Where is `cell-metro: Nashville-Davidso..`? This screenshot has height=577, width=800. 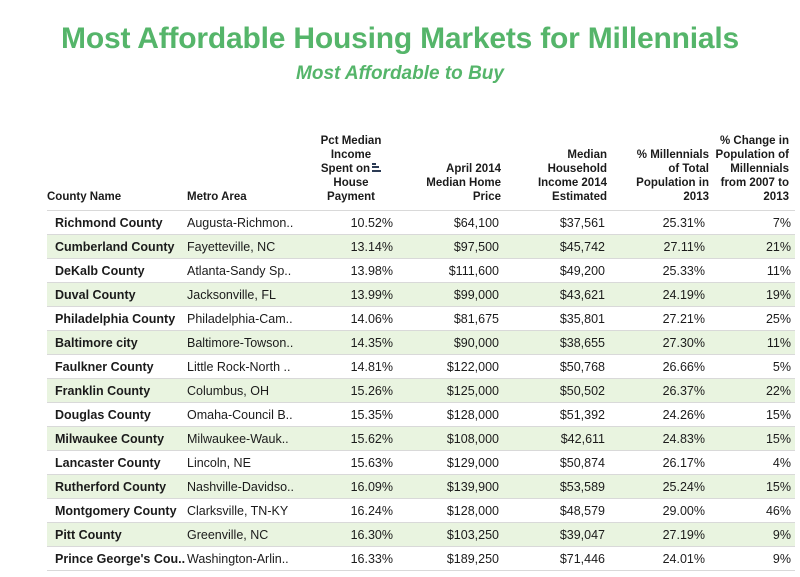
cell-metro: Nashville-Davidso.. is located at coordinates (246, 486).